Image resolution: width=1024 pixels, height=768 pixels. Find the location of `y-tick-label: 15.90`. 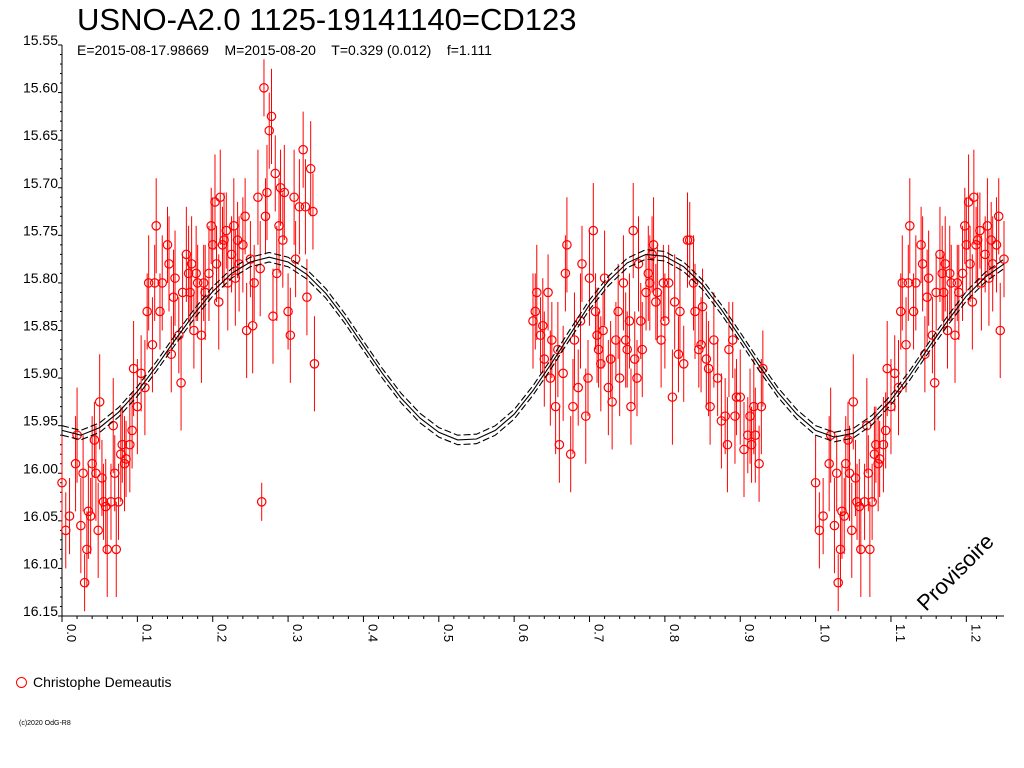

y-tick-label: 15.90 is located at coordinates (40, 373).